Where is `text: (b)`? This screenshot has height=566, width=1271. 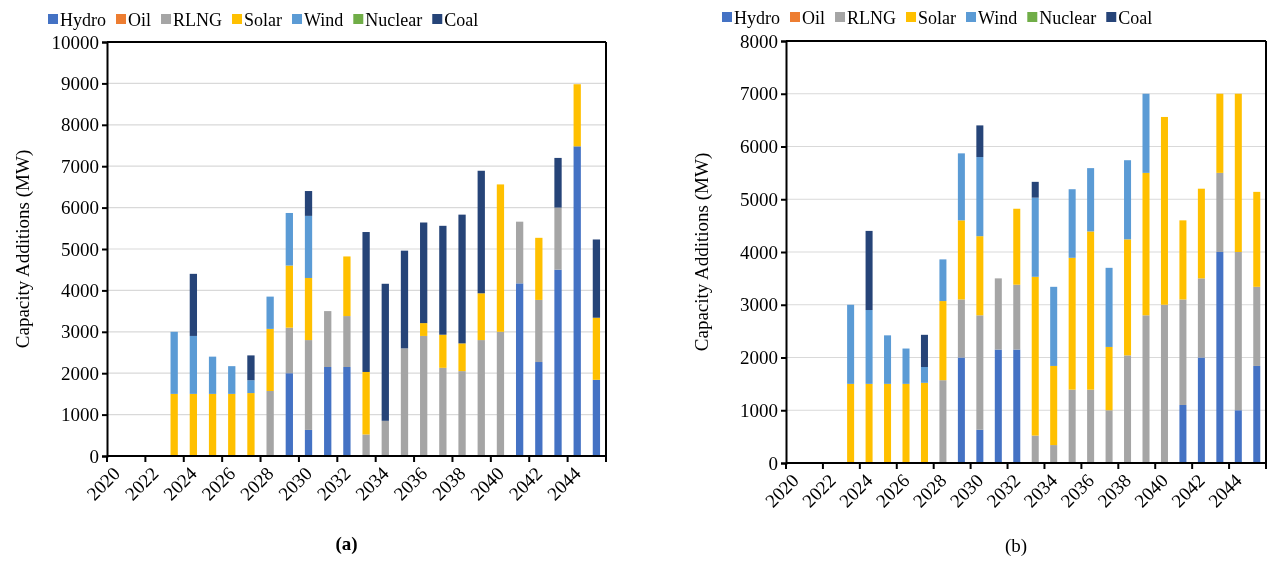
text: (b) is located at coordinates (1016, 546).